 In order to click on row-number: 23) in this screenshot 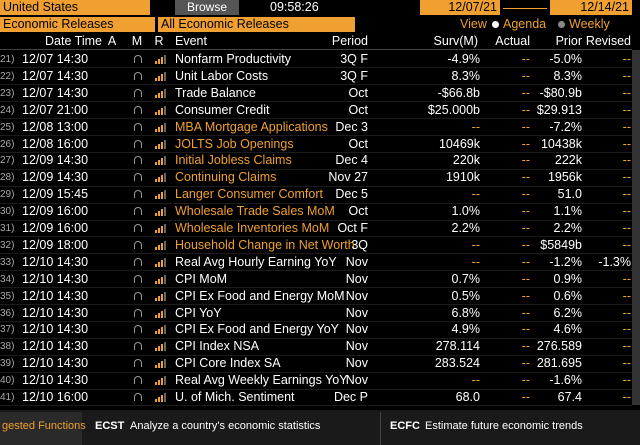, I will do `click(7, 93)`.